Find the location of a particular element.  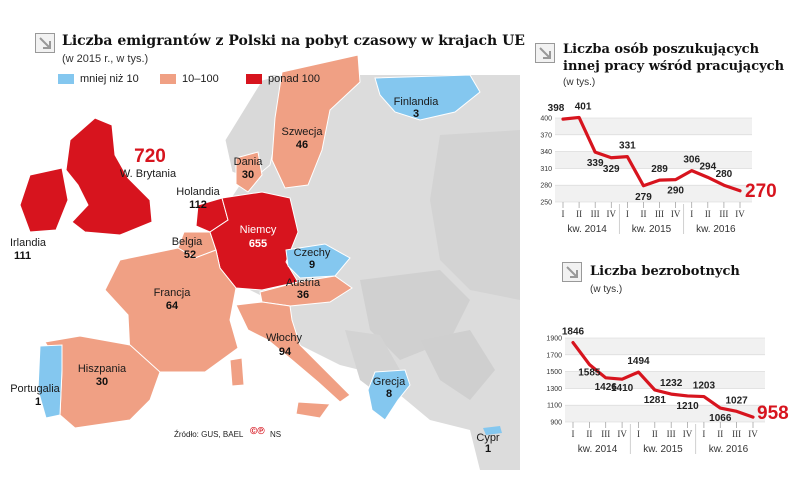

legend-item-high: ponad 100 is located at coordinates (283, 79).